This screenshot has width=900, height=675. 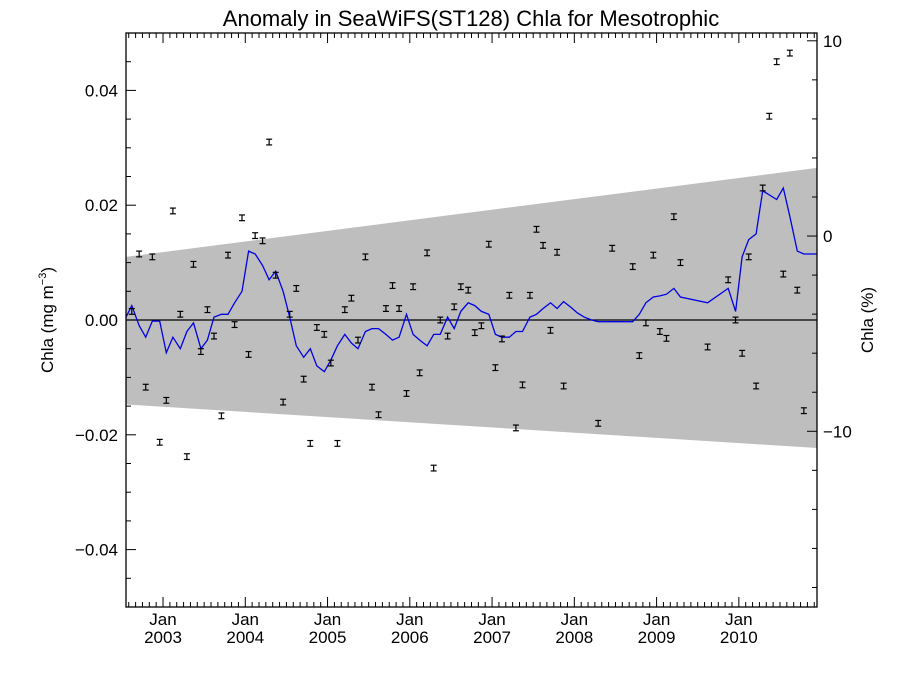 What do you see at coordinates (837, 431) in the screenshot?
I see `right-tick-label: −10` at bounding box center [837, 431].